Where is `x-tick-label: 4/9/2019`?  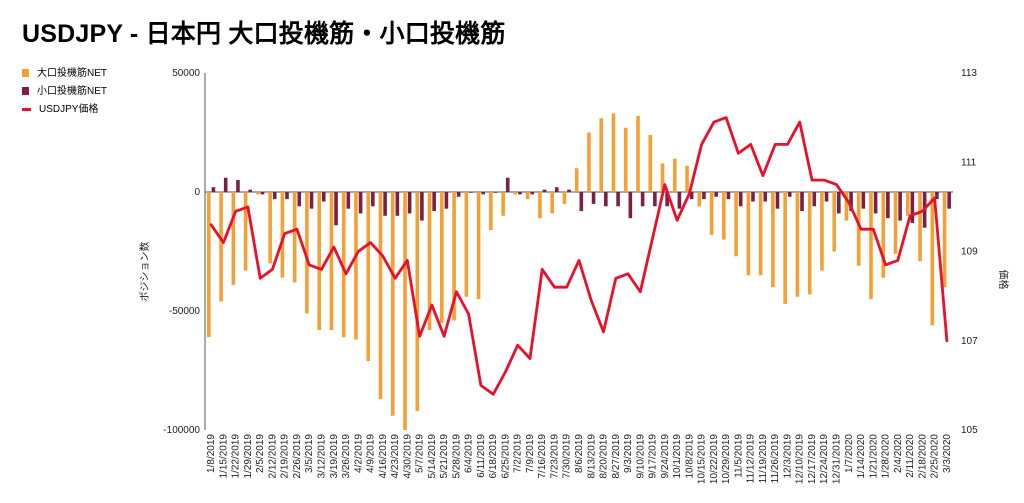 x-tick-label: 4/9/2019 is located at coordinates (371, 453).